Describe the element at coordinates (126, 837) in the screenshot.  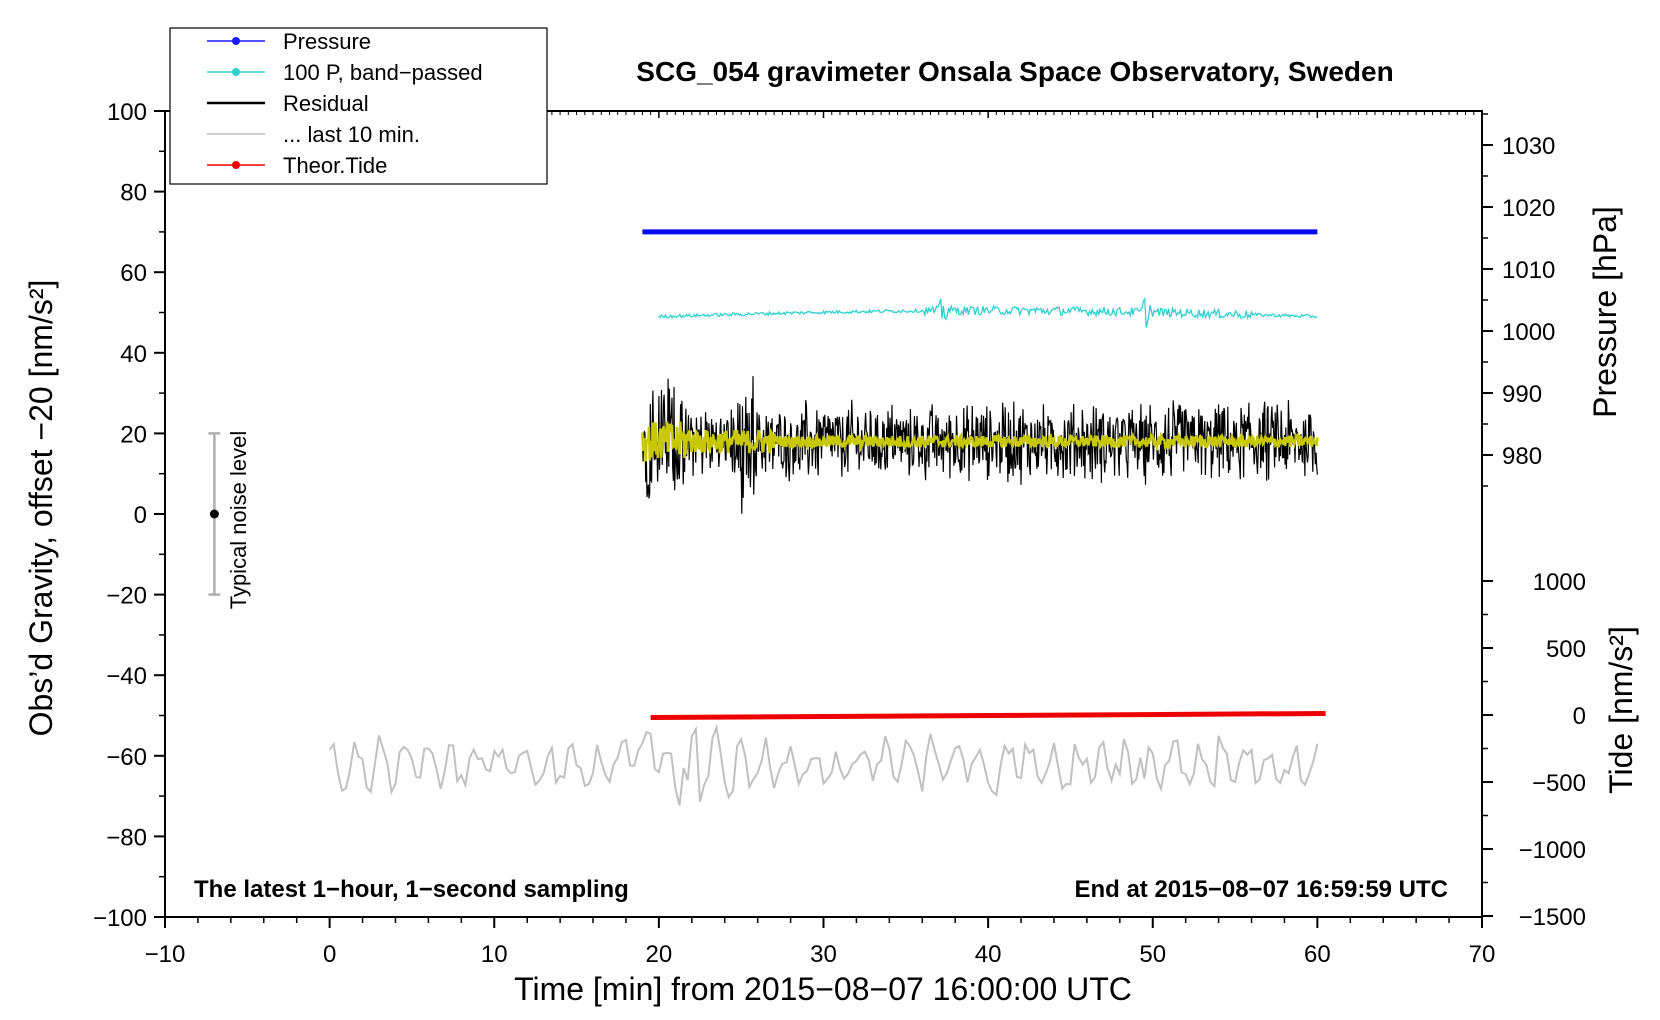
I see `y-tick-label: −80` at that location.